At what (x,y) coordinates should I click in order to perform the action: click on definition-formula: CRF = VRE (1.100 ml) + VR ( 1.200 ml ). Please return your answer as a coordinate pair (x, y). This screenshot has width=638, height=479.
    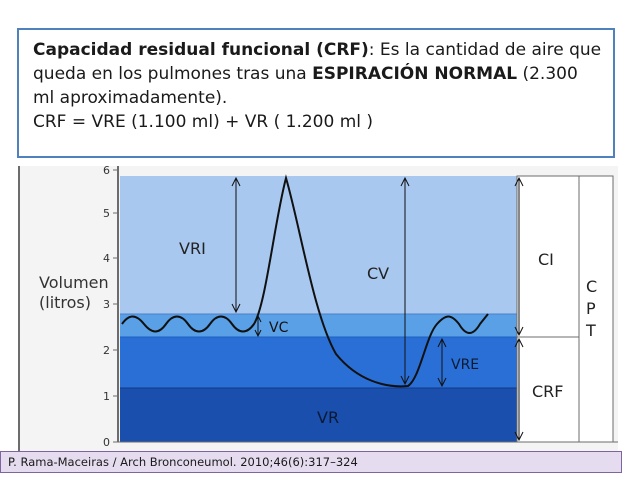
    Looking at the image, I should click on (203, 122).